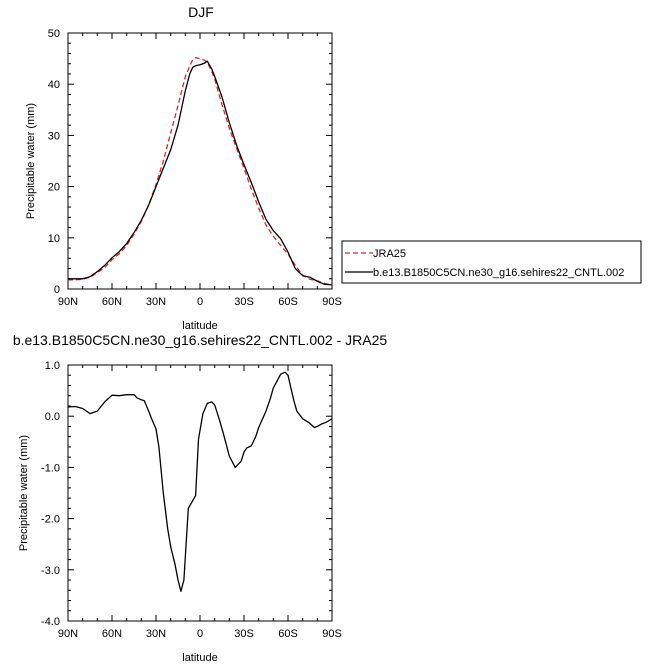  I want to click on top-x-tick-label: 90S, so click(332, 302).